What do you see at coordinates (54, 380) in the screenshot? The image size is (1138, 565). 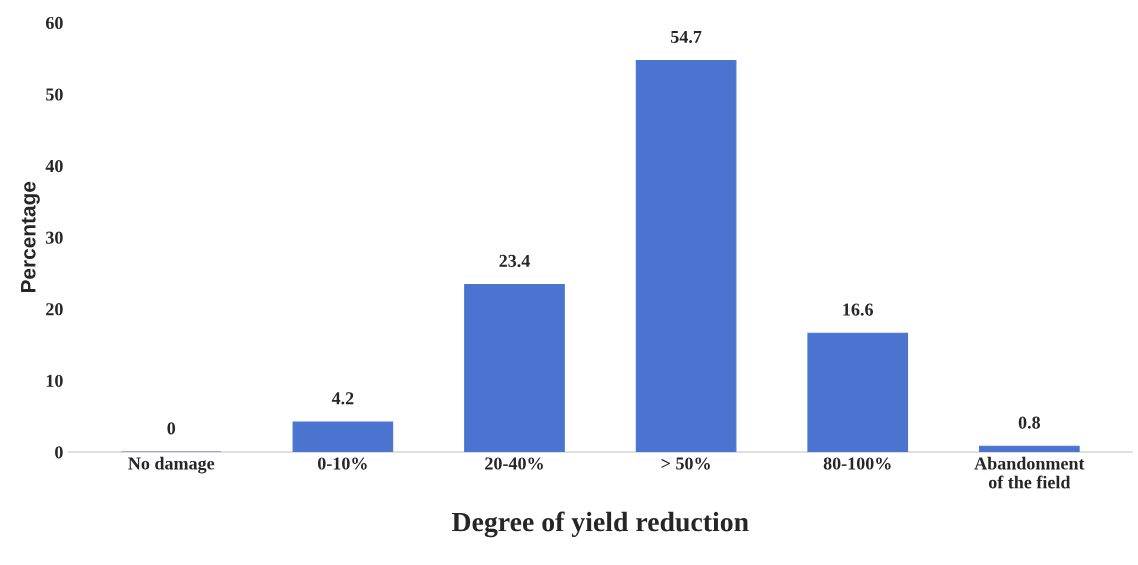 I see `y-tick-label: 10` at bounding box center [54, 380].